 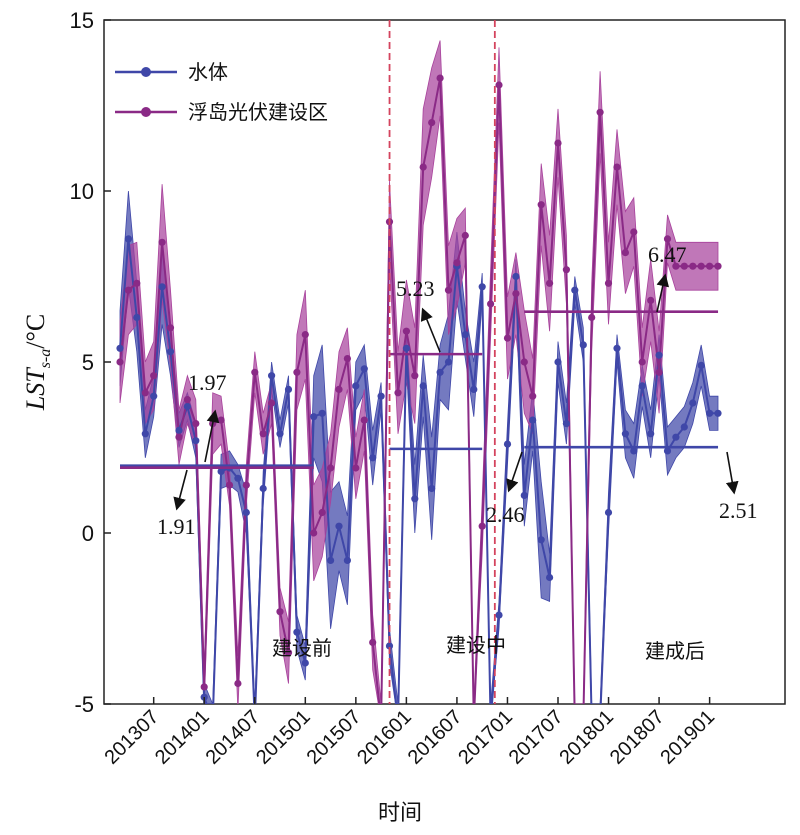 I want to click on y-axis-ticks: -5 0 5 10 15, so click(x=90, y=362).